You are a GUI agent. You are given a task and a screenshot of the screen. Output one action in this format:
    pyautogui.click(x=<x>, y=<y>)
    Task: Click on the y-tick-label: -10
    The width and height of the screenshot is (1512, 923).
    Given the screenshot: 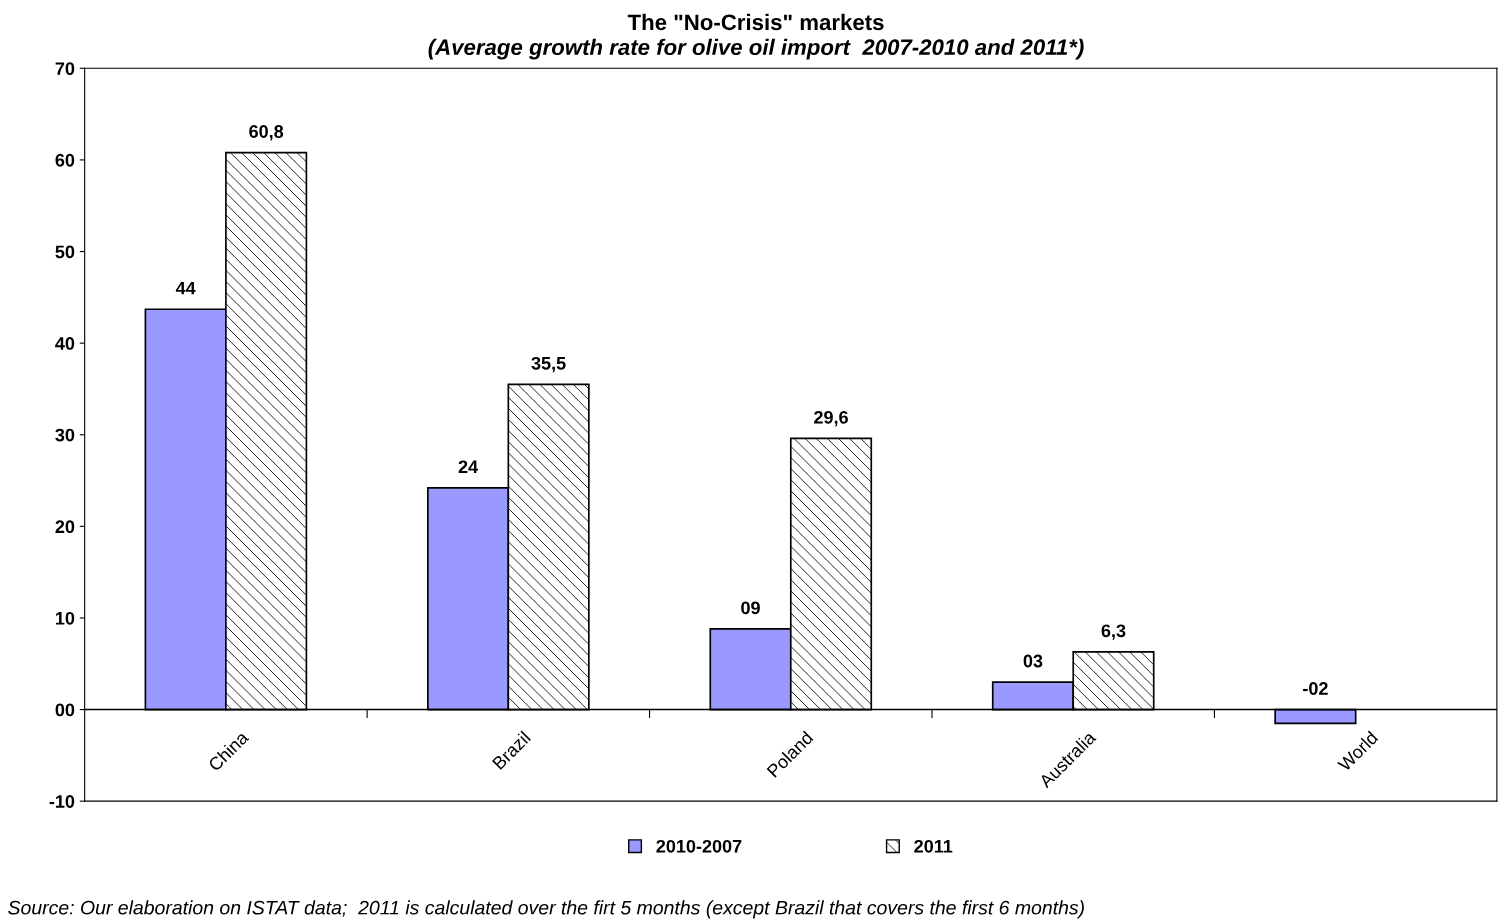 What is the action you would take?
    pyautogui.click(x=62, y=801)
    